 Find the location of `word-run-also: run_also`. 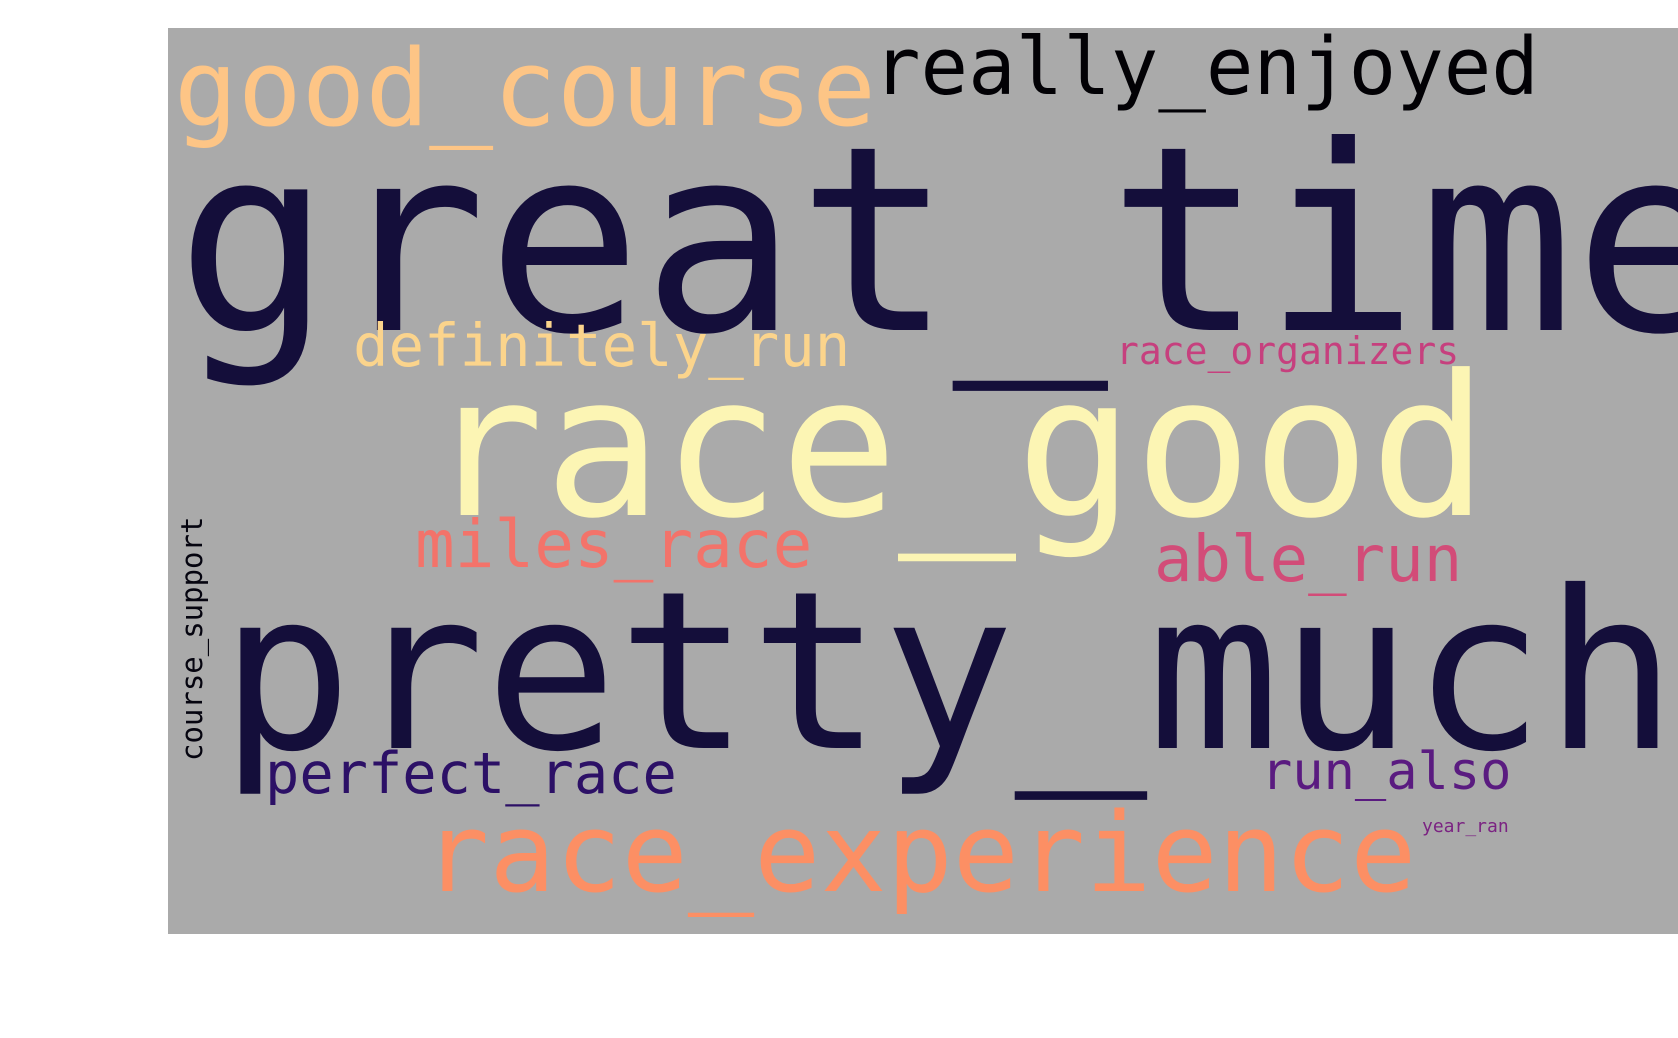

word-run-also: run_also is located at coordinates (1386, 772).